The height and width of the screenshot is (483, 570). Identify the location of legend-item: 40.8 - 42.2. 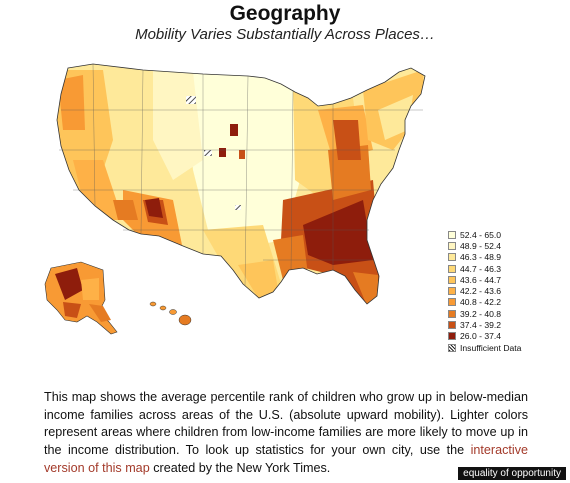
(508, 302).